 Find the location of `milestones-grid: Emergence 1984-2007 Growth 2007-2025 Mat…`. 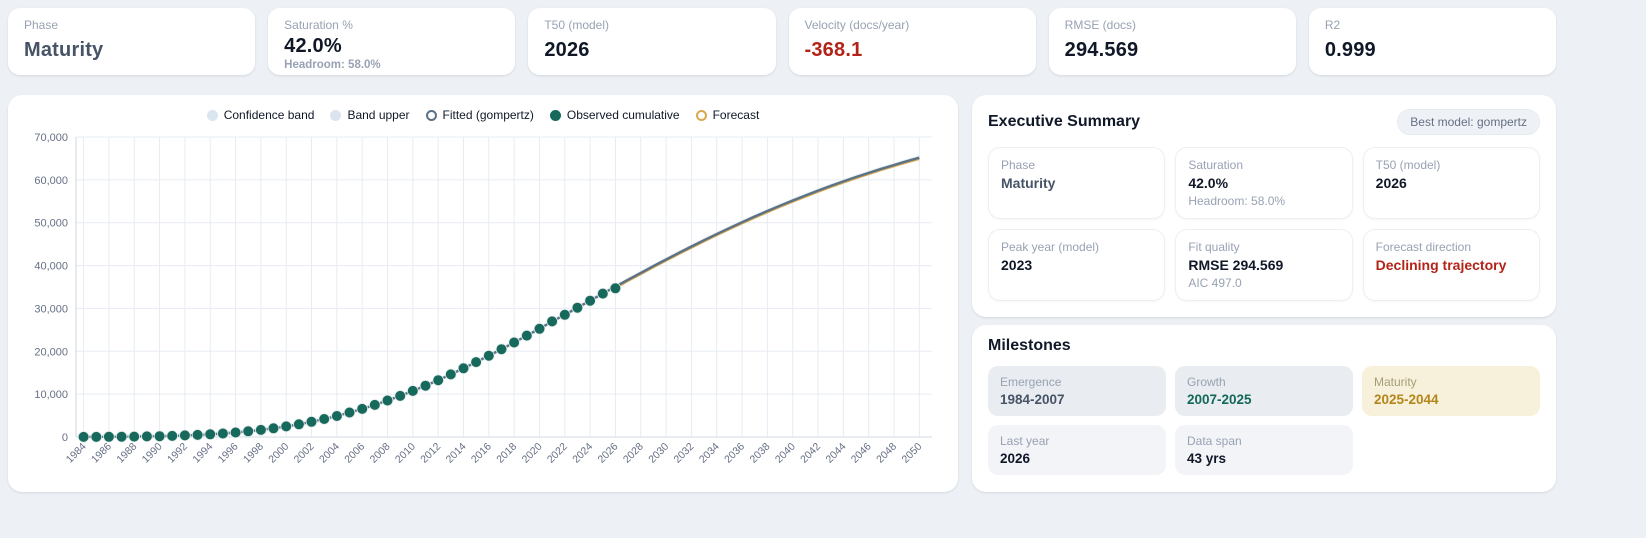

milestones-grid: Emergence 1984-2007 Growth 2007-2025 Mat… is located at coordinates (1264, 420).